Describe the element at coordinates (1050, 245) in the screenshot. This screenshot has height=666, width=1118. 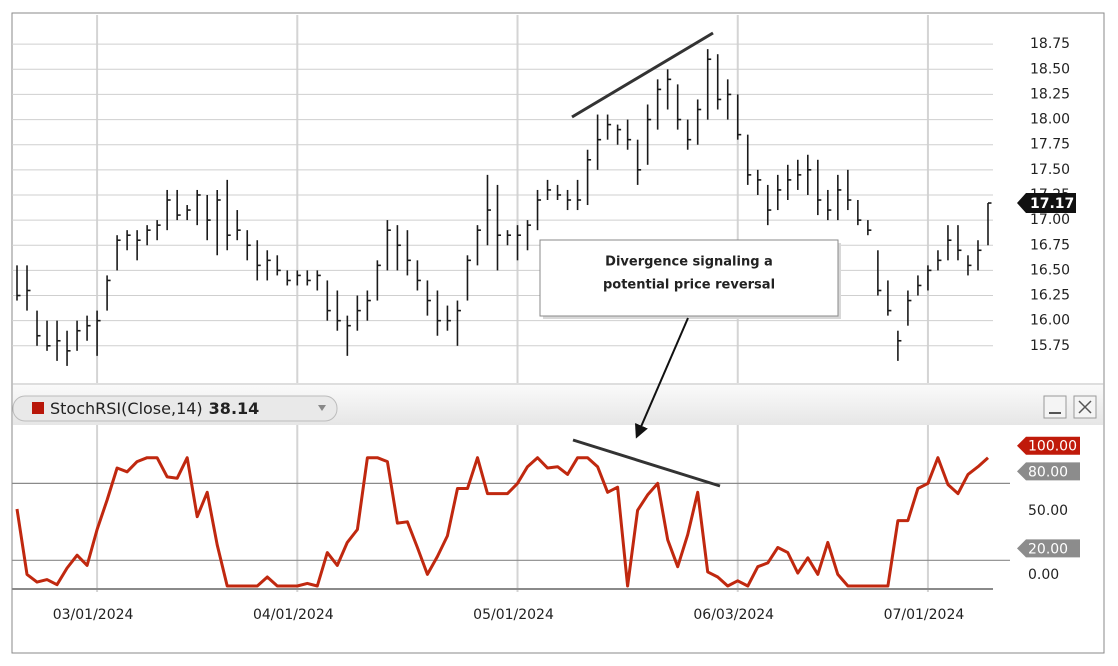
I see `y-tick-label: 16.75` at that location.